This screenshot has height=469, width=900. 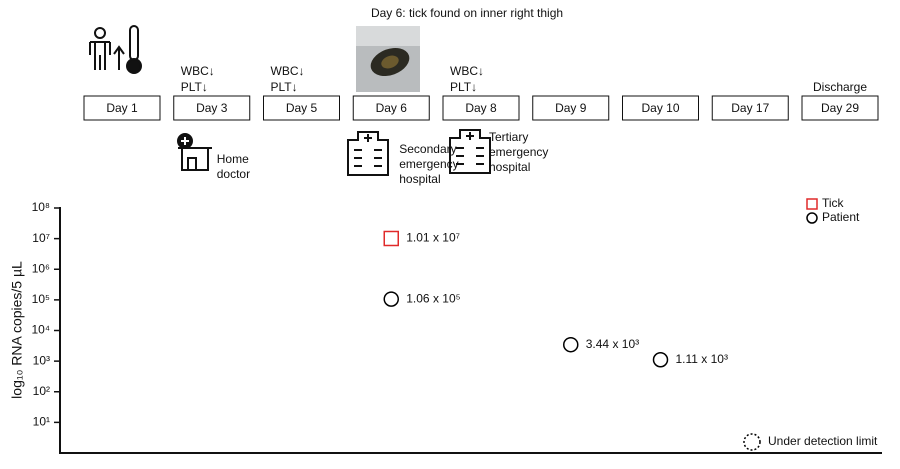 I want to click on day-label: Day 8, so click(x=481, y=108).